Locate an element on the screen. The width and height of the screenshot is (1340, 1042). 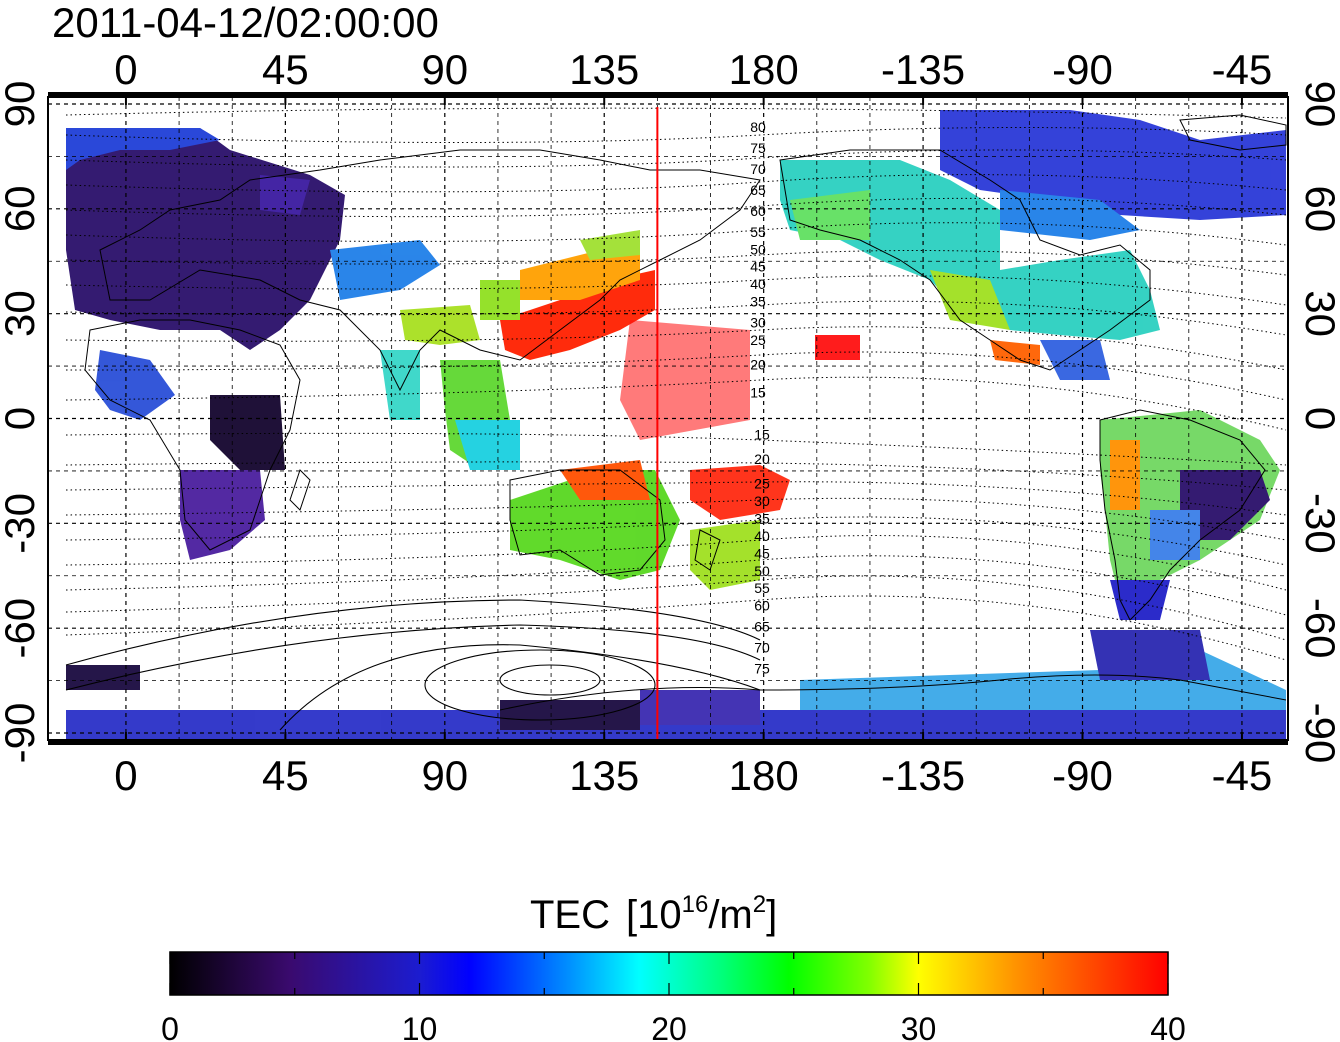
bottom-lon-label: -135 is located at coordinates (923, 775).